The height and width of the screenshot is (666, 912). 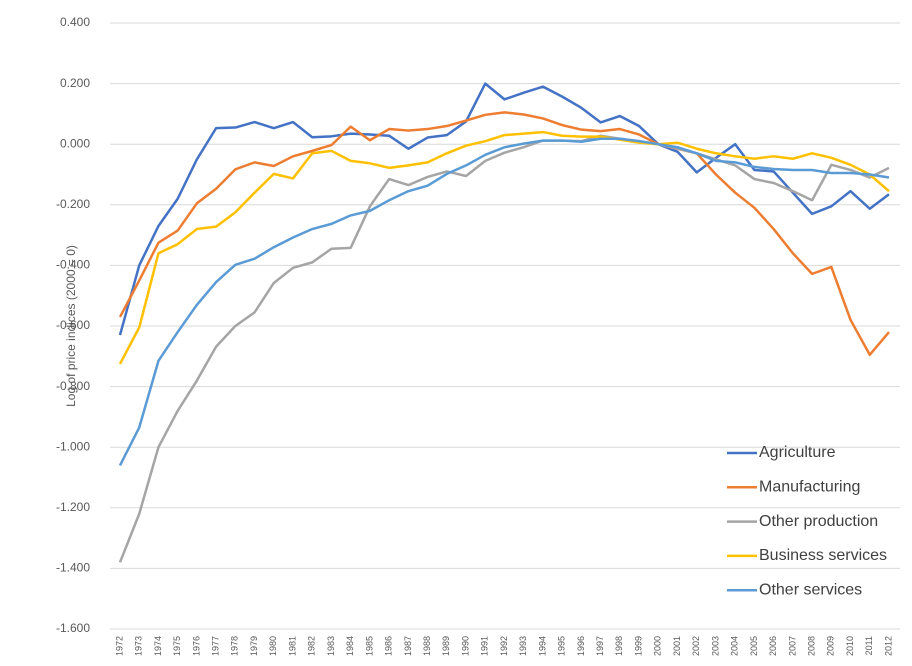 What do you see at coordinates (75, 22) in the screenshot?
I see `y-tick-label: 0.400` at bounding box center [75, 22].